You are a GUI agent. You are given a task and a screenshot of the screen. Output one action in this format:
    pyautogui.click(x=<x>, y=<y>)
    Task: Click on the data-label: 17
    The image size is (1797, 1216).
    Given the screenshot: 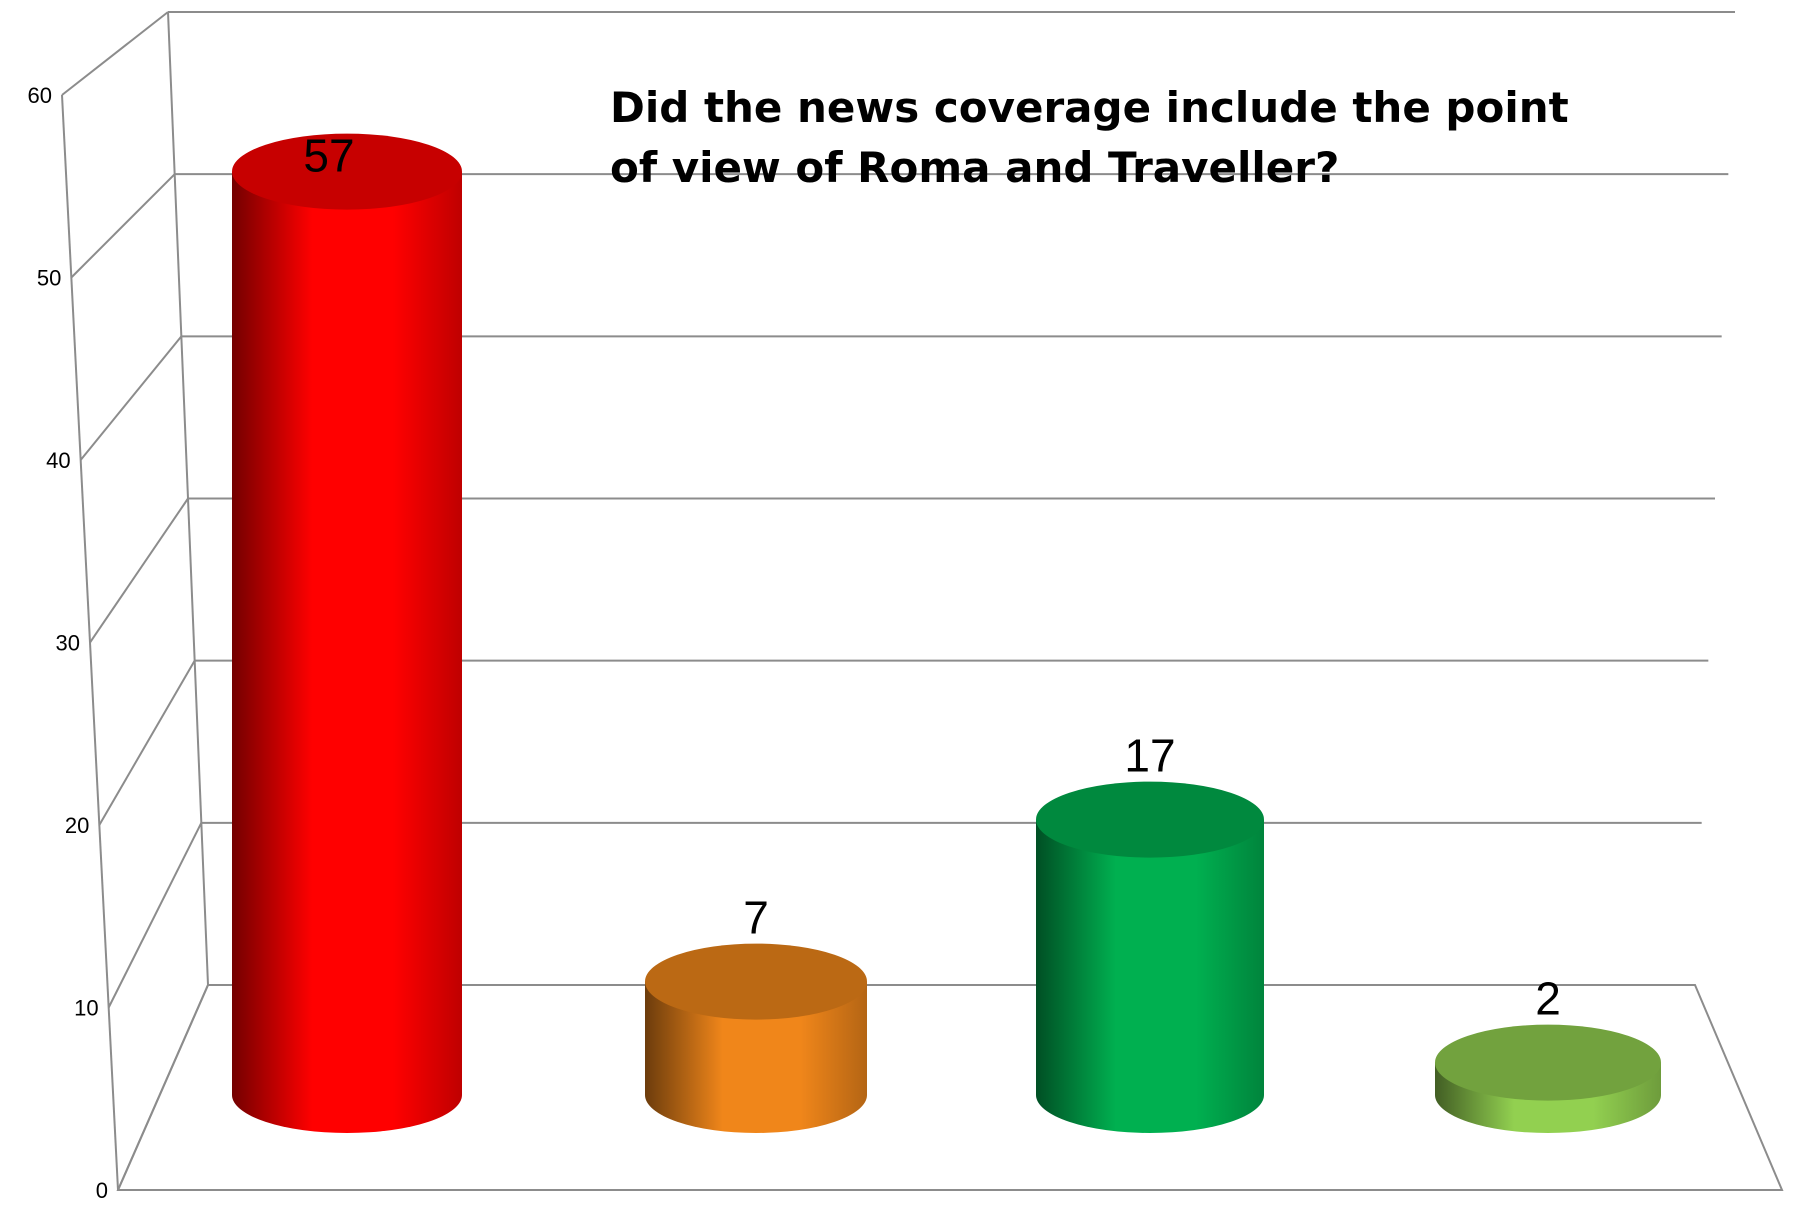 What is the action you would take?
    pyautogui.click(x=1149, y=756)
    